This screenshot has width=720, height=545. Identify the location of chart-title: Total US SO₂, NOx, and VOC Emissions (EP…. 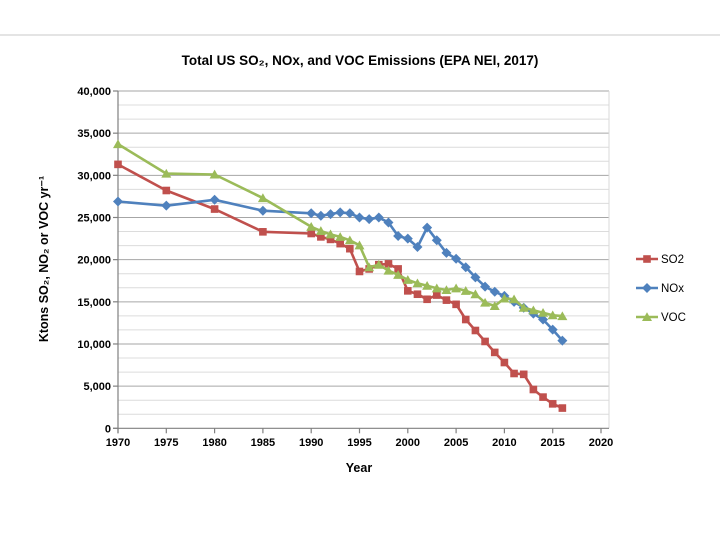
(360, 60).